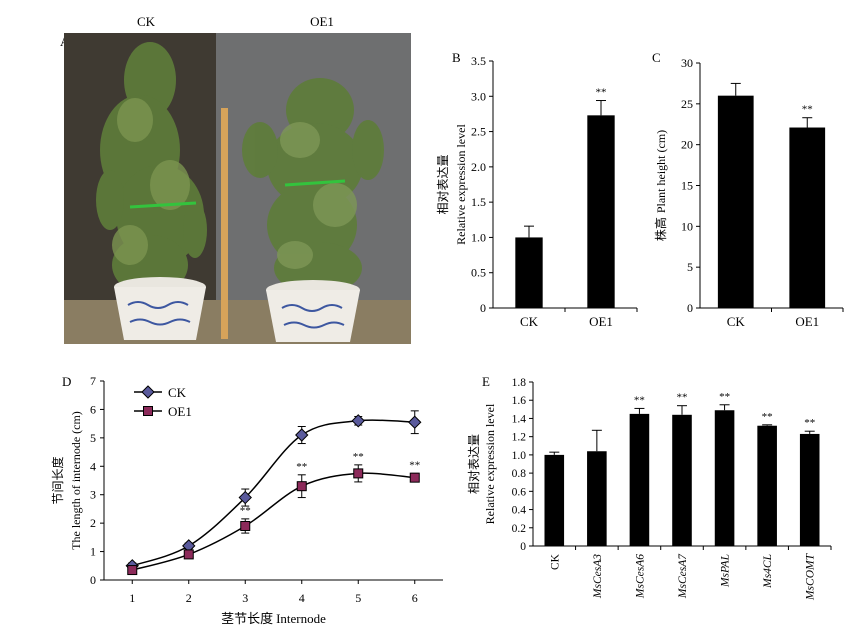 This screenshot has width=868, height=635. What do you see at coordinates (93, 438) in the screenshot?
I see `y-tick-label: 5` at bounding box center [93, 438].